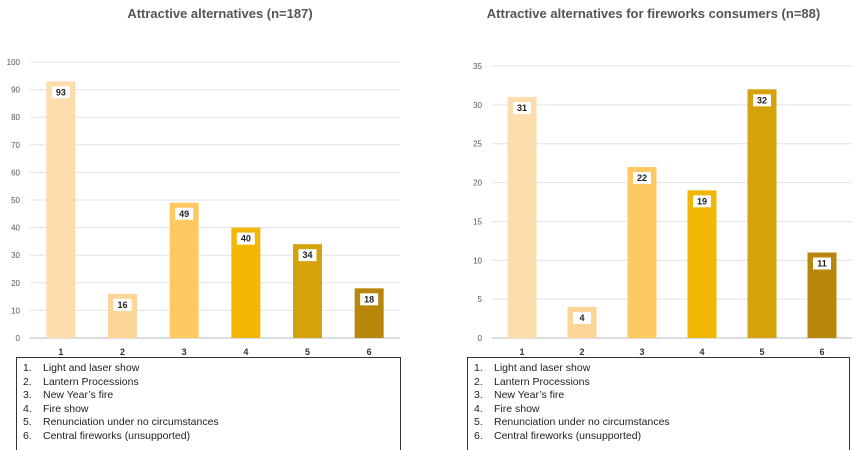  Describe the element at coordinates (15, 172) in the screenshot. I see `y-tick-label: 60` at that location.